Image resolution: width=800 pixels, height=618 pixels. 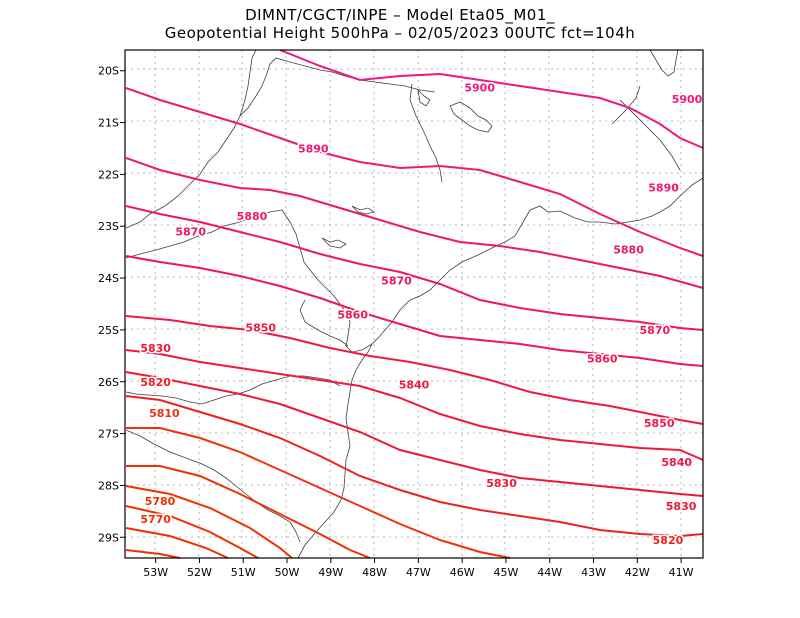 I want to click on y-tick-label: 20S, so click(x=108, y=71).